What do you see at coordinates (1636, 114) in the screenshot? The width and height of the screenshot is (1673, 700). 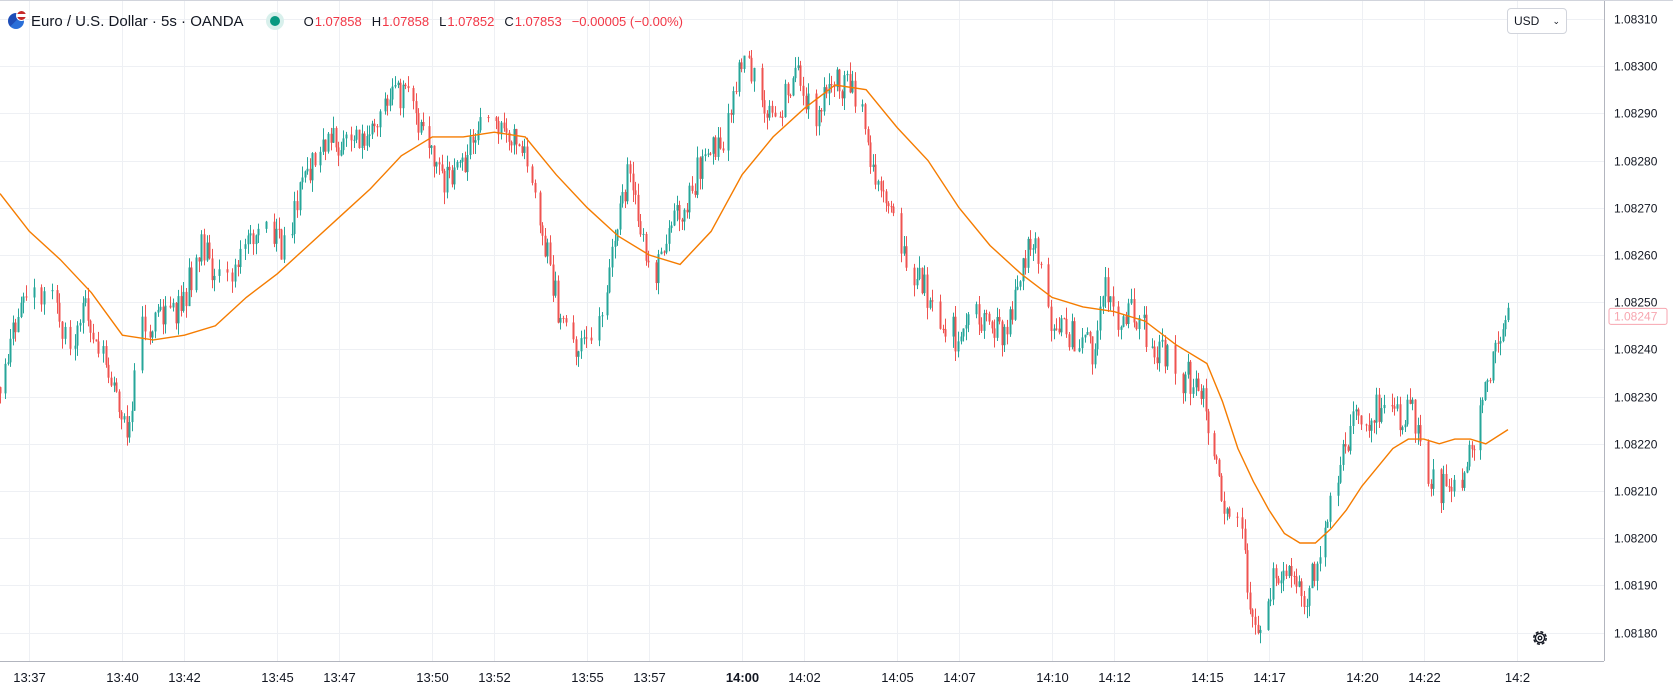 I see `price-tick-label: 1.08290` at bounding box center [1636, 114].